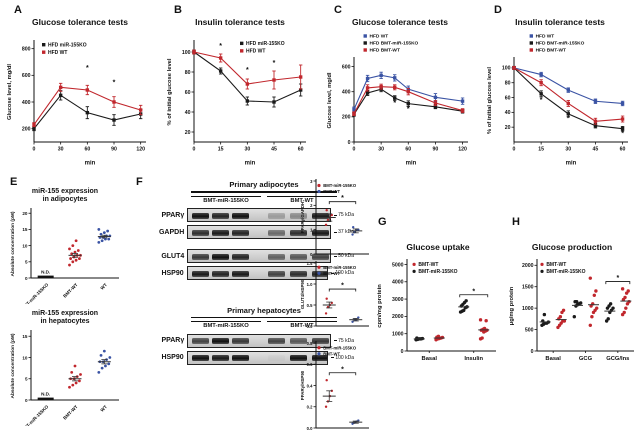 The image size is (640, 433). I want to click on svg-text: % of initial glucose level, so click(490, 100).